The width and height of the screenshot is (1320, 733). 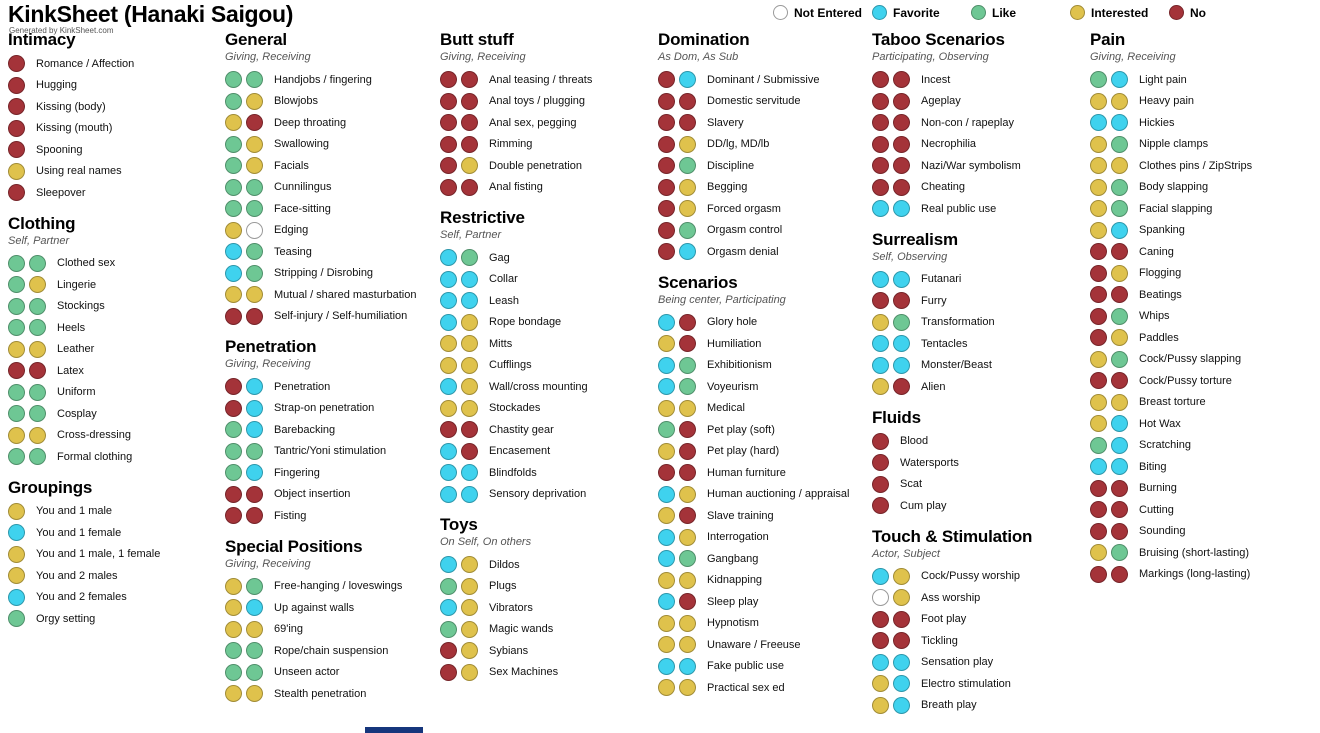 What do you see at coordinates (979, 706) in the screenshot?
I see `kink-item: Breath play` at bounding box center [979, 706].